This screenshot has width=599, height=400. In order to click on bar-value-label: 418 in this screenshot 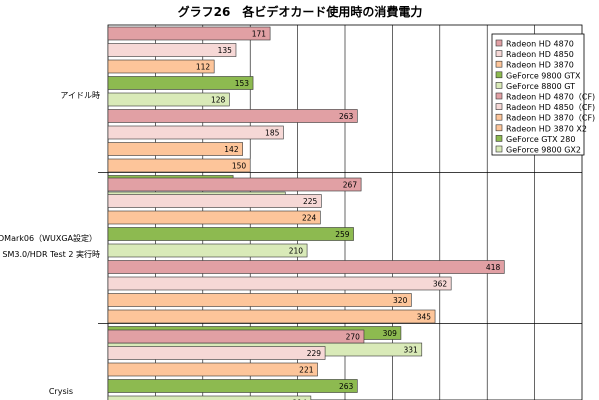, I will do `click(493, 267)`.